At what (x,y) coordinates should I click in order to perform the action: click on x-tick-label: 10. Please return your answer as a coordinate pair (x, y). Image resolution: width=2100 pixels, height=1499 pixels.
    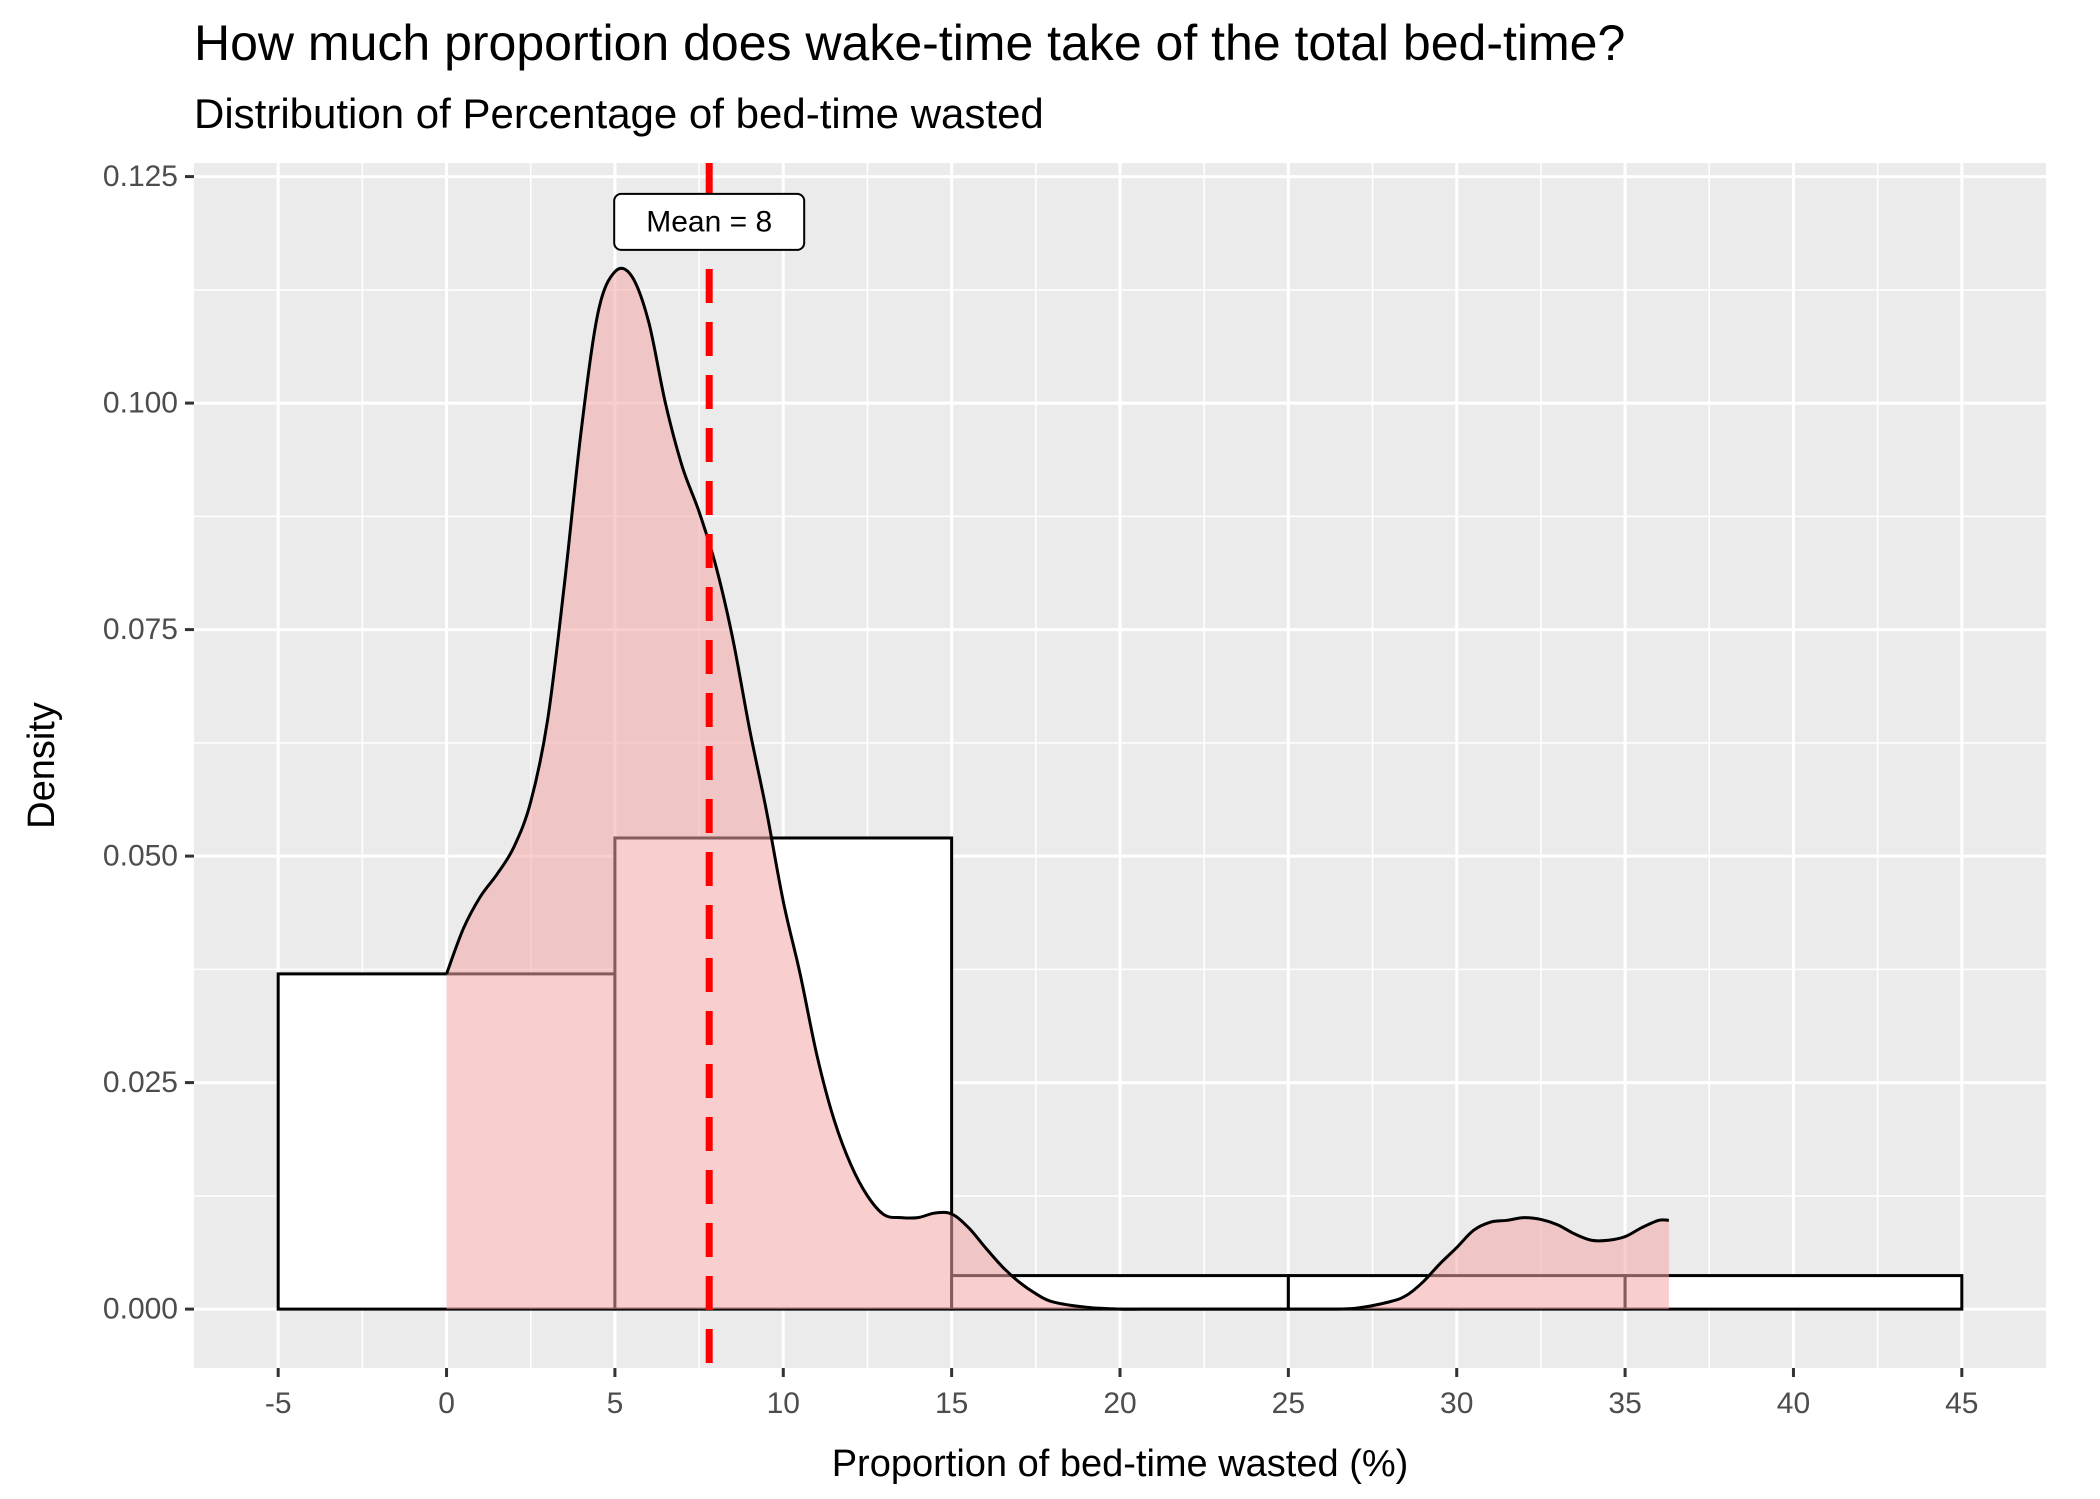
    Looking at the image, I should click on (783, 1403).